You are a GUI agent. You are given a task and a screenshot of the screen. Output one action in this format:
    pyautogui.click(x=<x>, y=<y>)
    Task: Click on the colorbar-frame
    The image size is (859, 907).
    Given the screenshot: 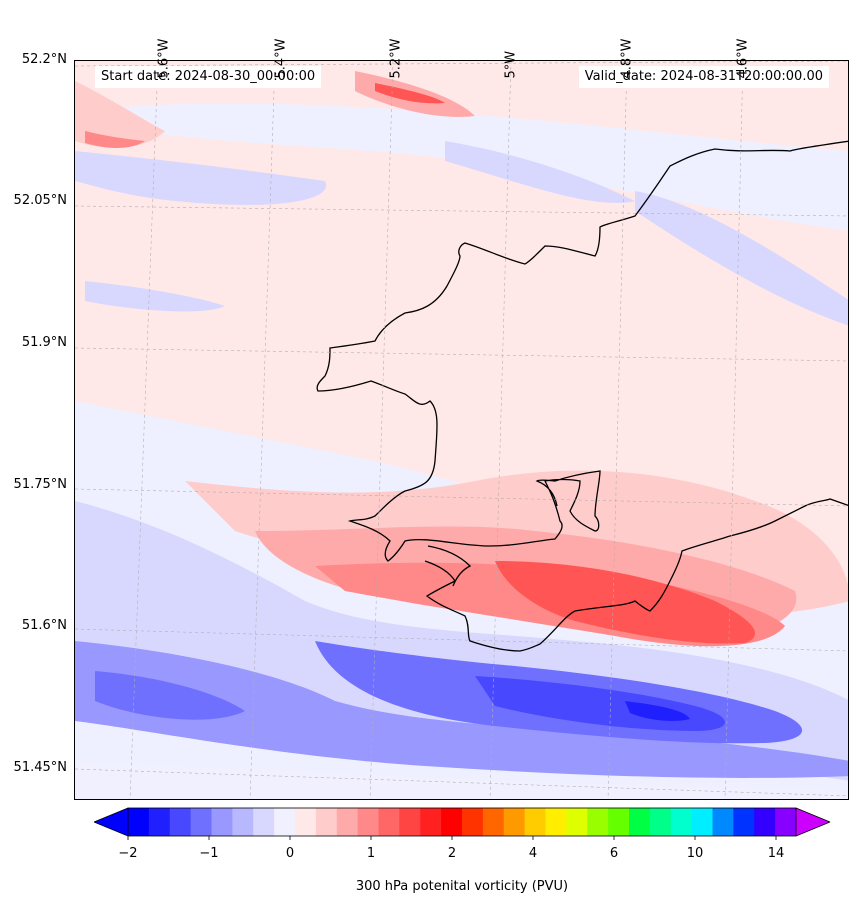 What is the action you would take?
    pyautogui.click(x=462, y=822)
    